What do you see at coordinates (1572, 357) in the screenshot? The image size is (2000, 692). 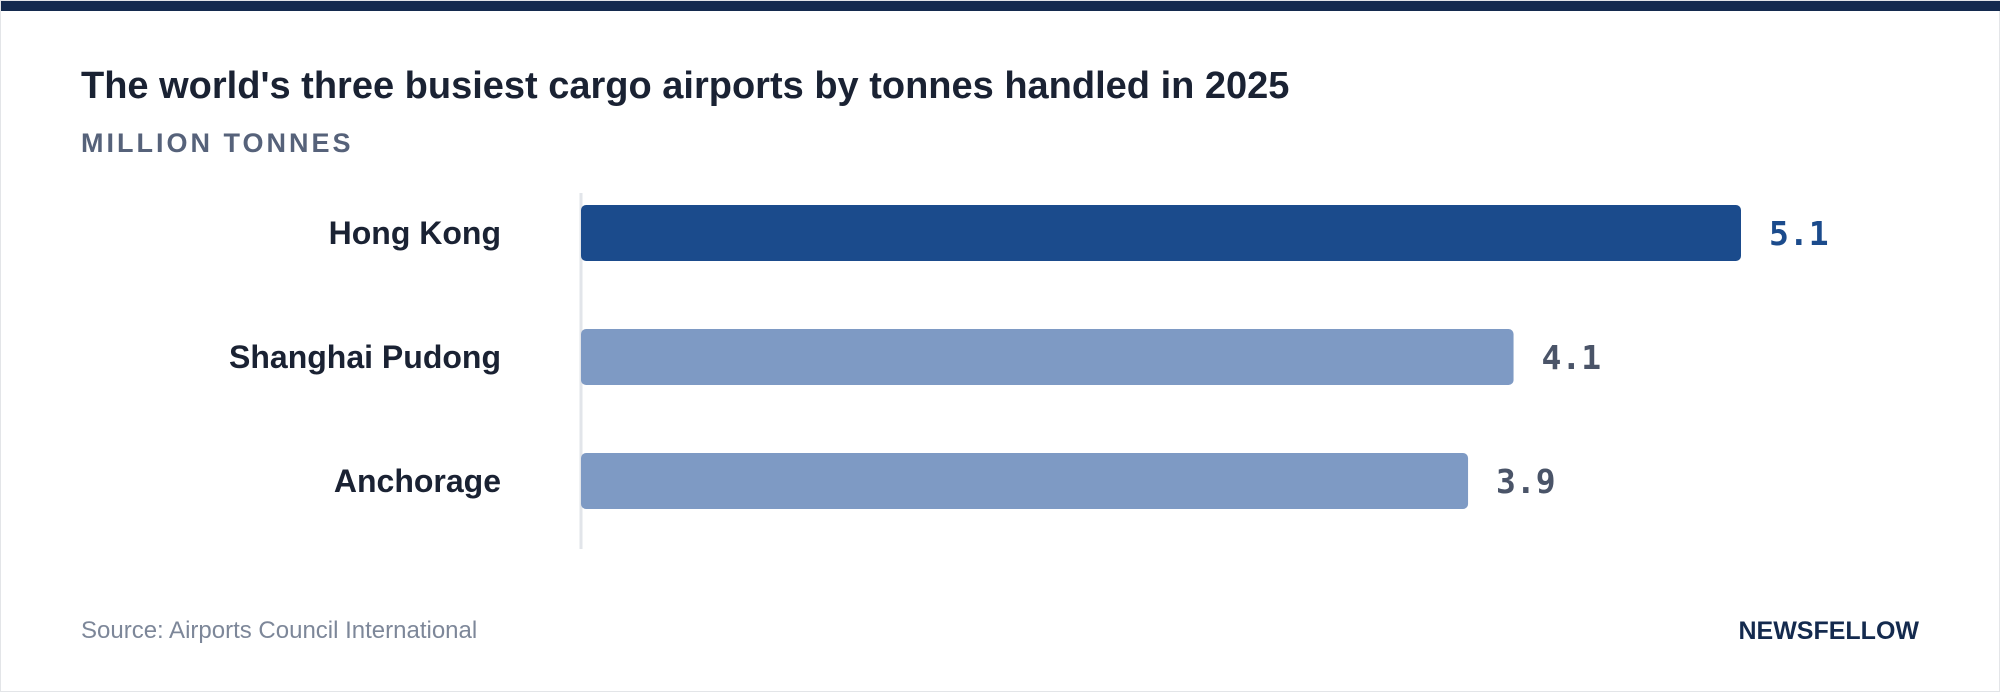 I see `value-label: 4.1` at bounding box center [1572, 357].